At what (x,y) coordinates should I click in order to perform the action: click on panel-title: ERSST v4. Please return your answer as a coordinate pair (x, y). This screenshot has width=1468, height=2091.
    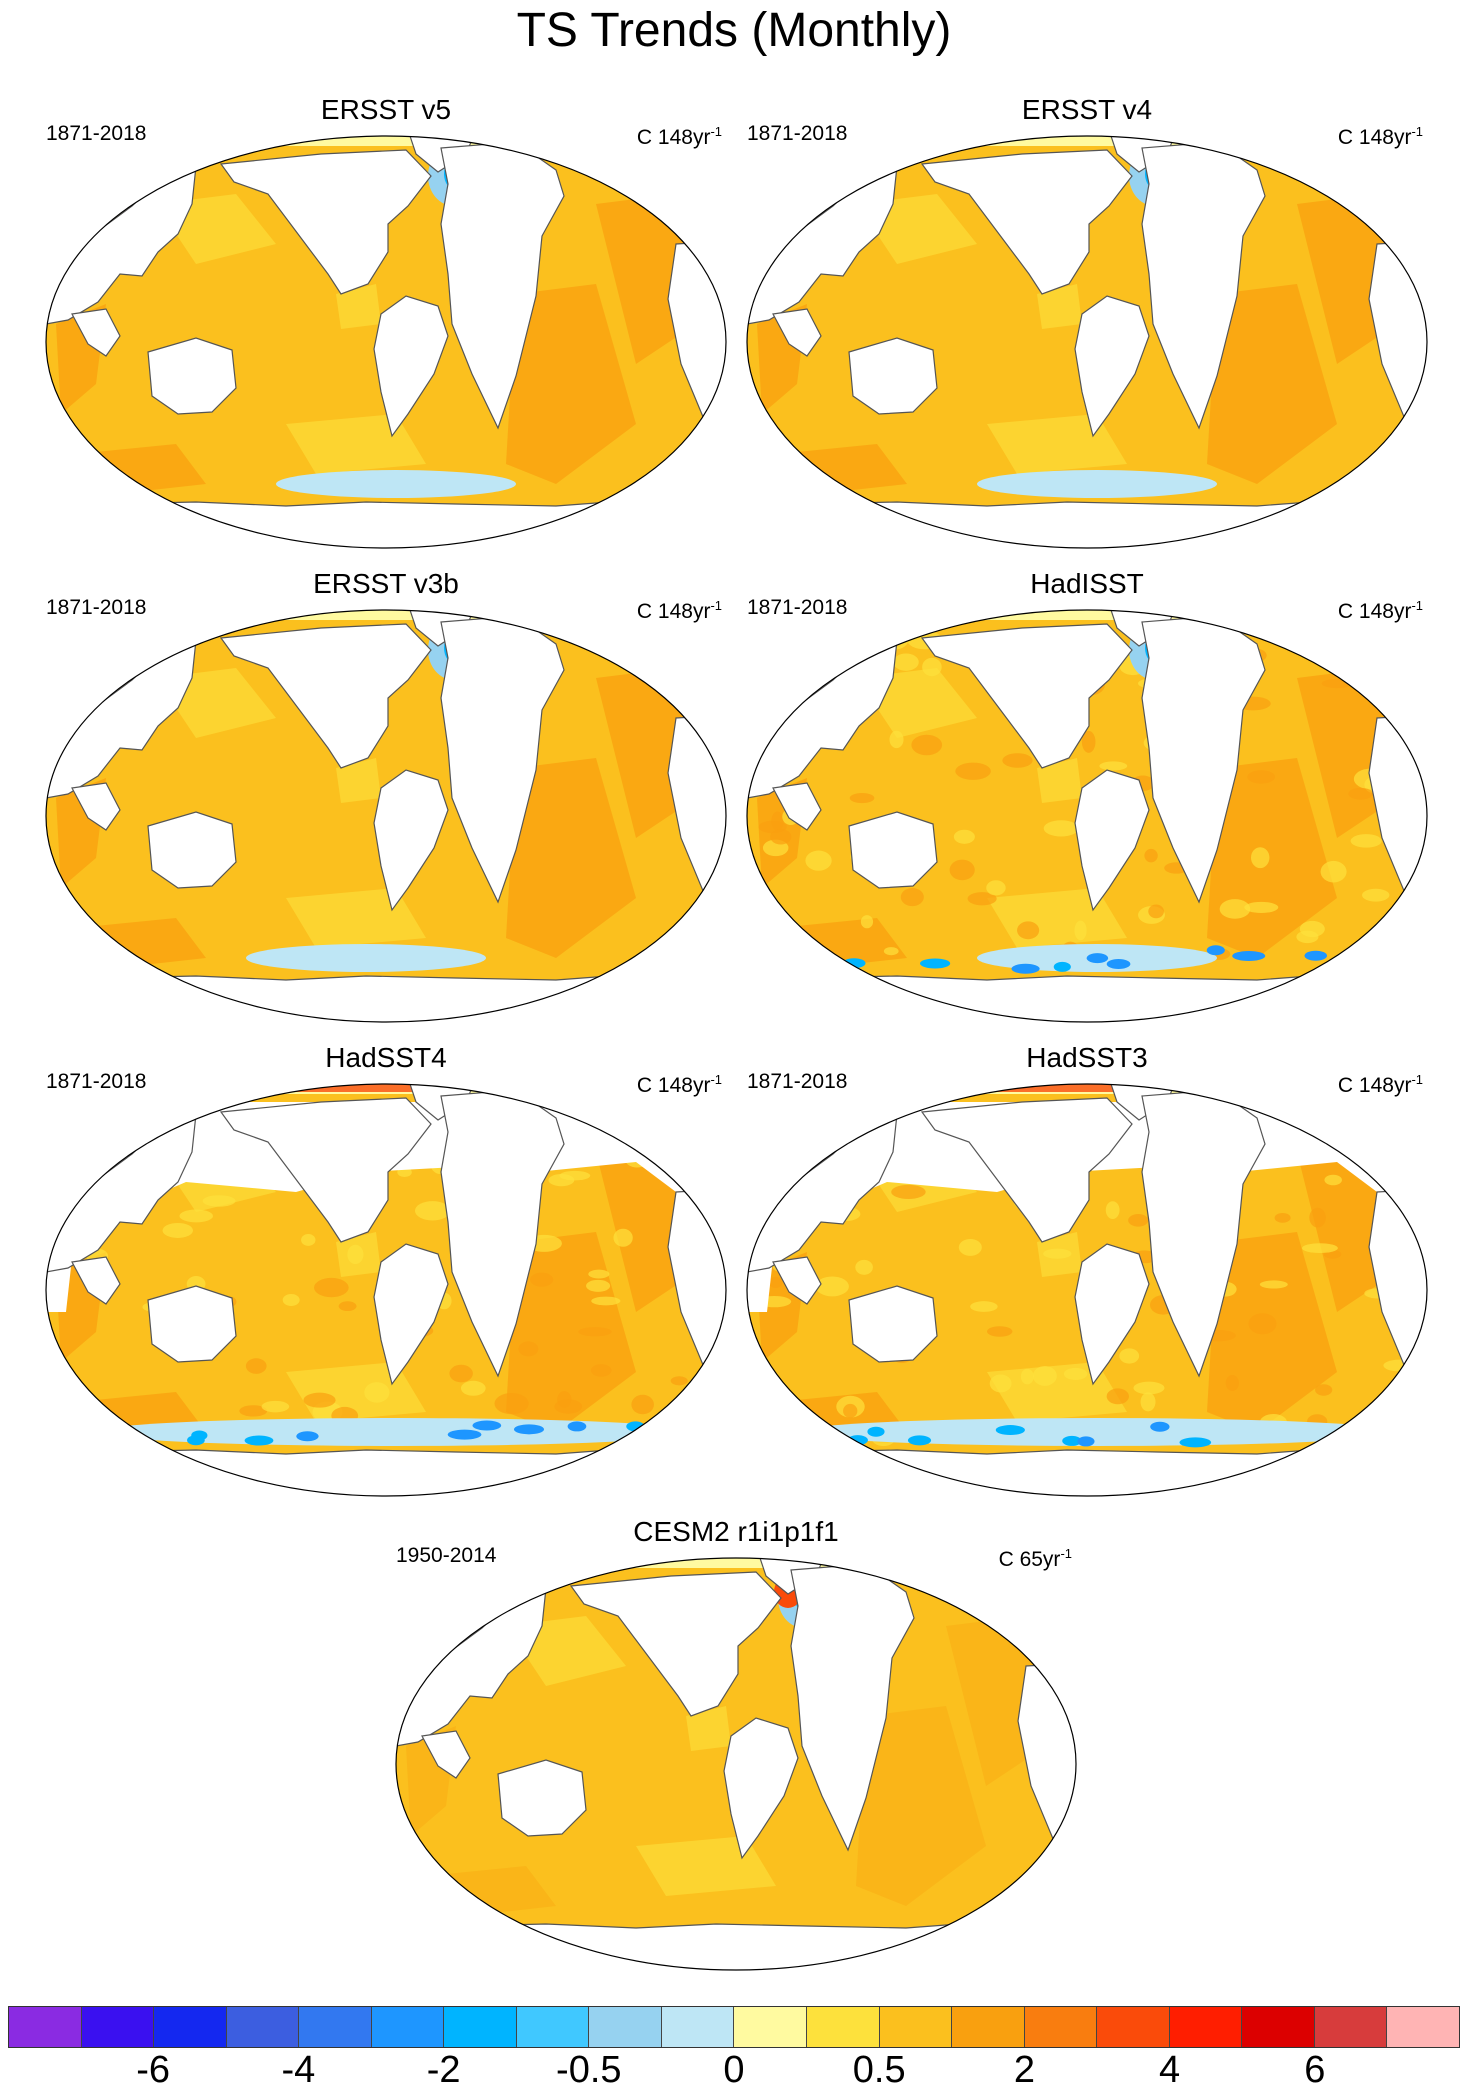
    Looking at the image, I should click on (1087, 109).